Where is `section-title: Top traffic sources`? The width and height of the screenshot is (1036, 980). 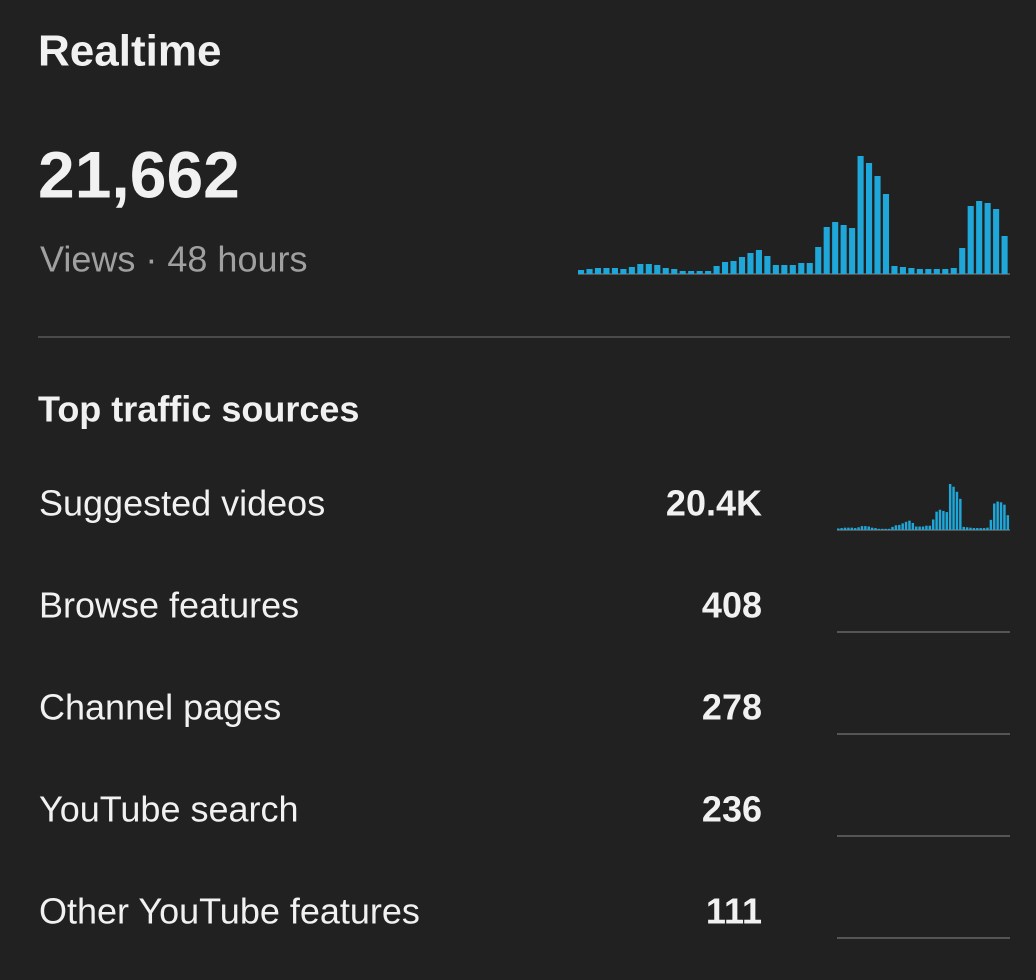 section-title: Top traffic sources is located at coordinates (198, 409).